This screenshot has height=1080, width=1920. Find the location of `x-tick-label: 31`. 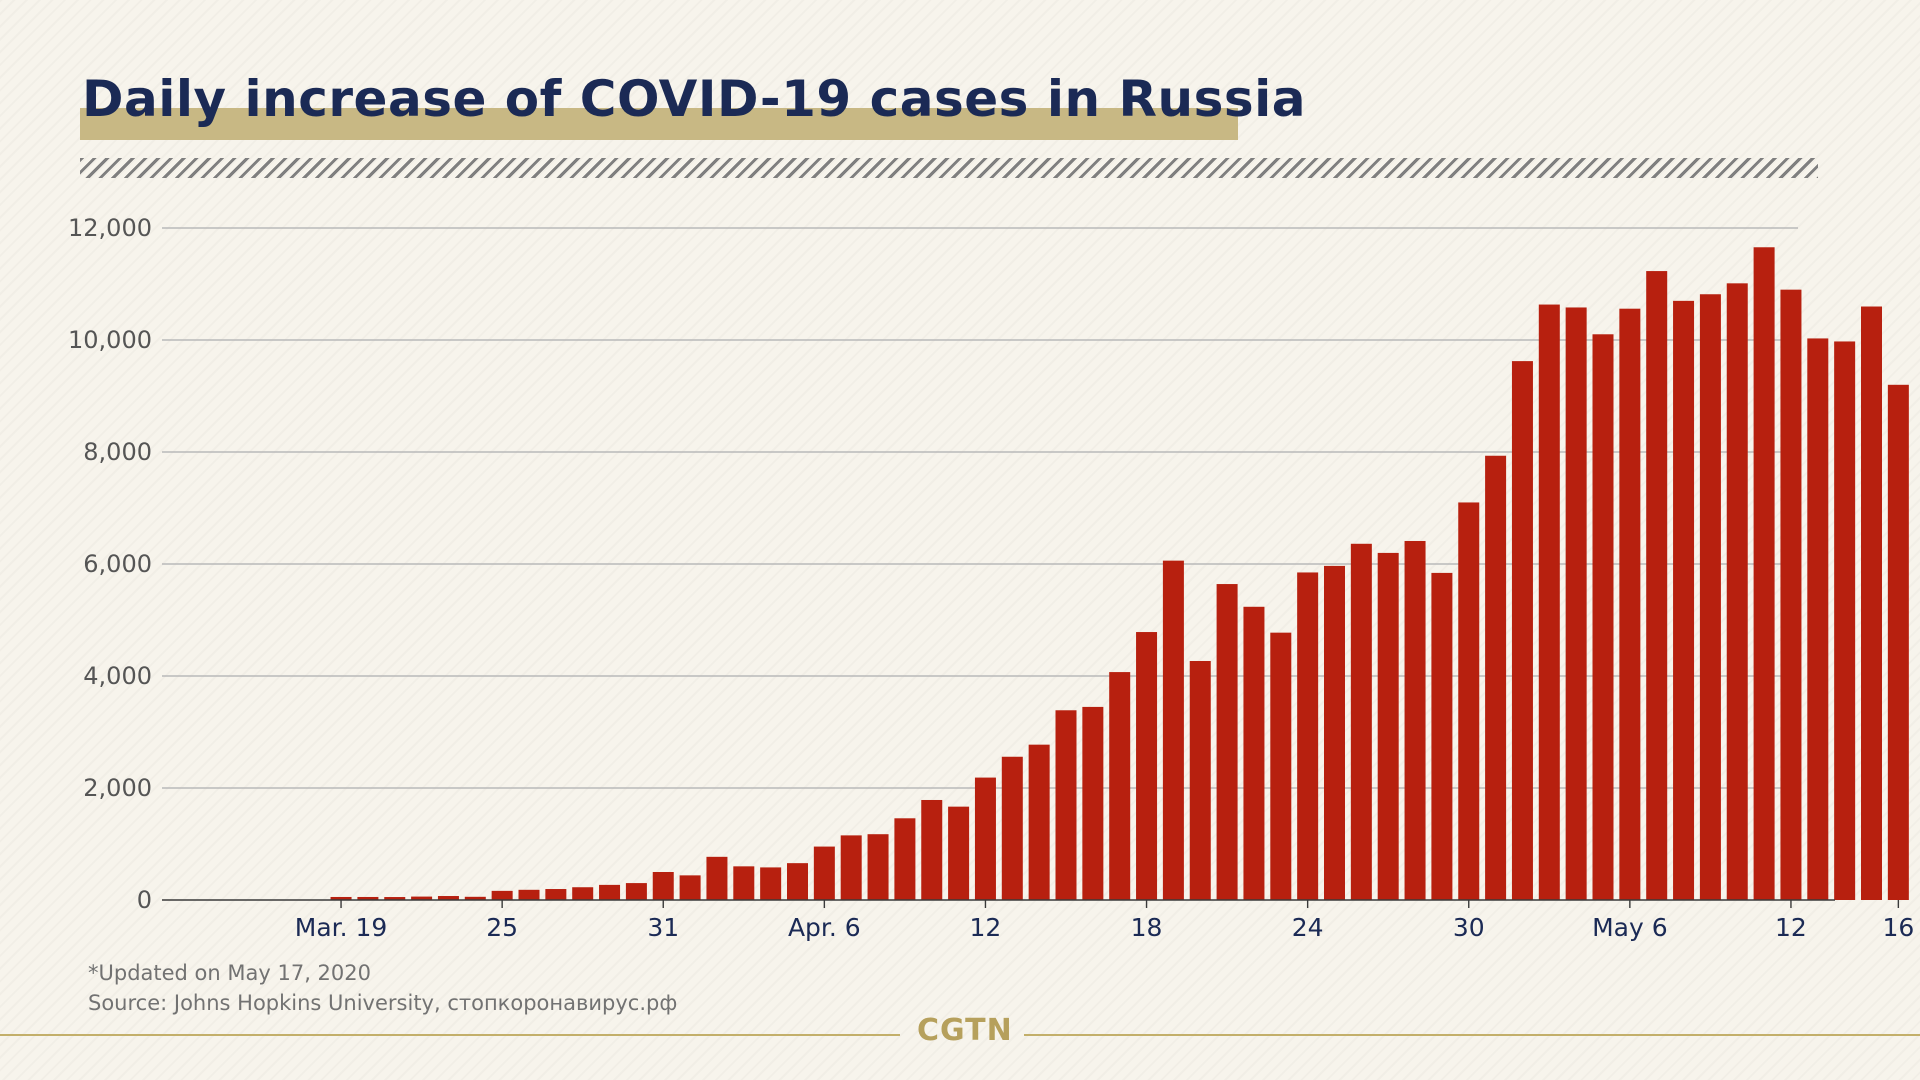

x-tick-label: 31 is located at coordinates (663, 927).